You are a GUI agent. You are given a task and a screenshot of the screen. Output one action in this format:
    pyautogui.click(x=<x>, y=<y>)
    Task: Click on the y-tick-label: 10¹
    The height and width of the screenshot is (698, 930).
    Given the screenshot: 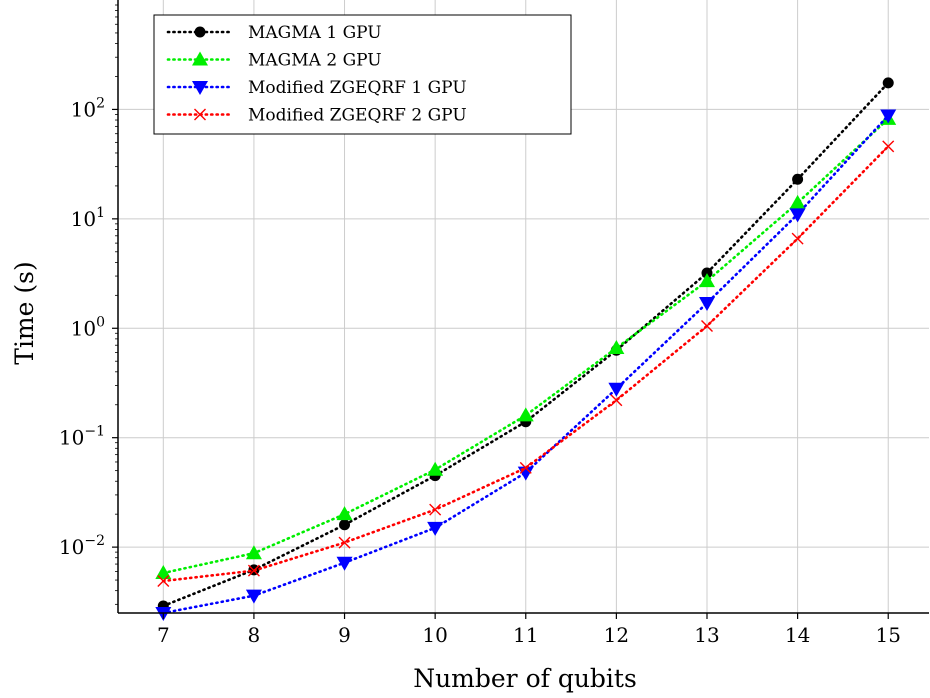 What is the action you would take?
    pyautogui.click(x=88, y=218)
    